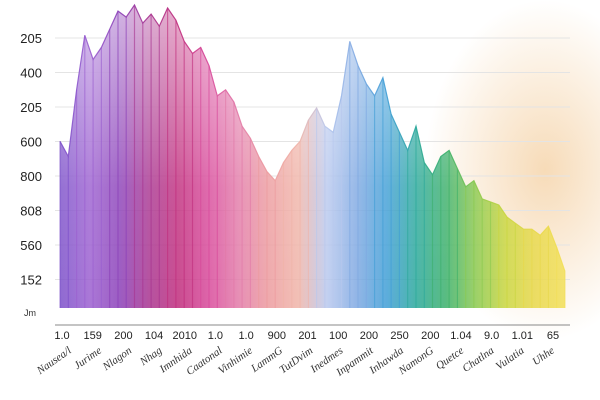 Image resolution: width=600 pixels, height=400 pixels. What do you see at coordinates (93, 336) in the screenshot?
I see `x-tick-label: 159` at bounding box center [93, 336].